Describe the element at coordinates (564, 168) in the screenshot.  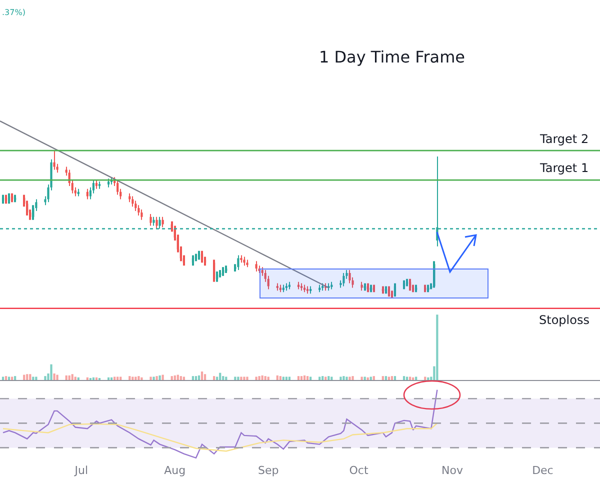
I see `ref-line-label: Target 1` at that location.